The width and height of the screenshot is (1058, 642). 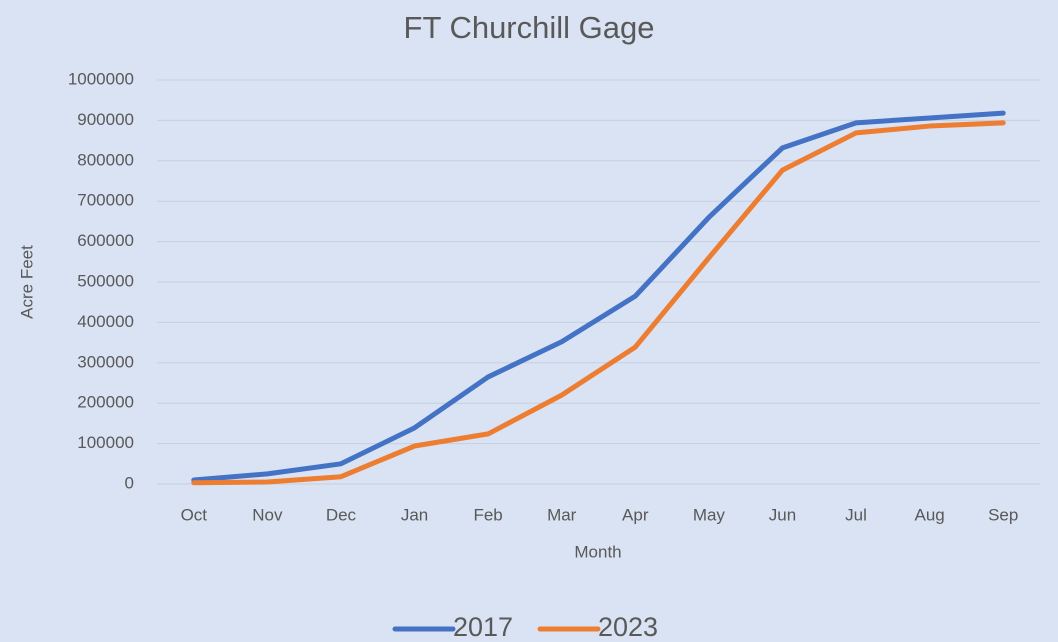 I want to click on x-tick-label: Apr, so click(x=635, y=514).